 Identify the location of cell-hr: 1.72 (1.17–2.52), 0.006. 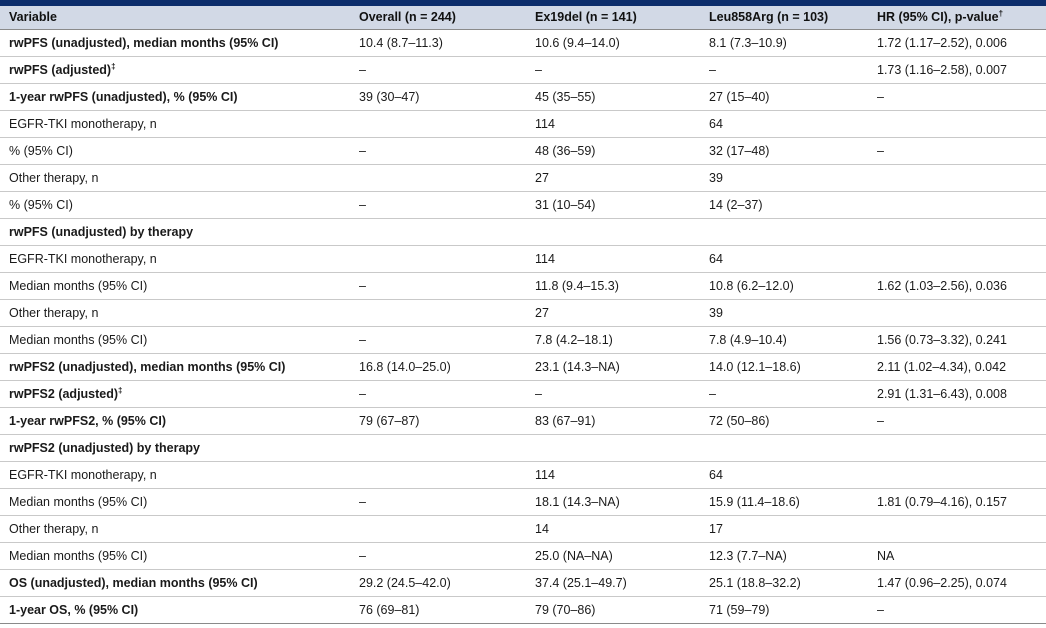
(957, 43).